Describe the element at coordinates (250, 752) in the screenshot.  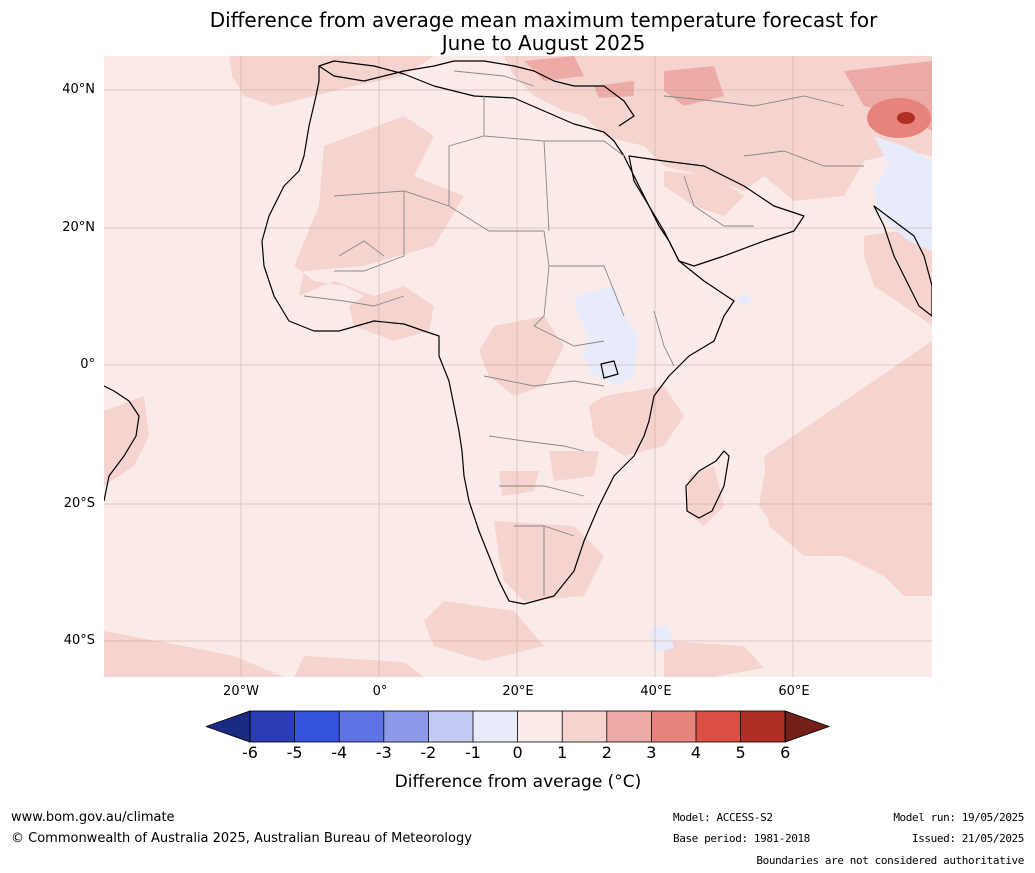
I see `colorbar-tick-label: -6` at that location.